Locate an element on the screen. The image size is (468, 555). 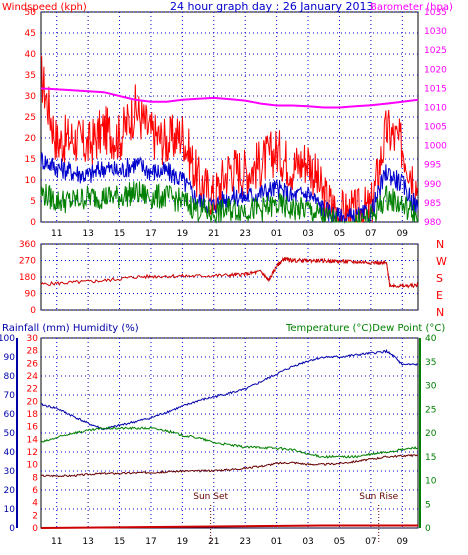
dir-y-tick: 180 is located at coordinates (27, 278).